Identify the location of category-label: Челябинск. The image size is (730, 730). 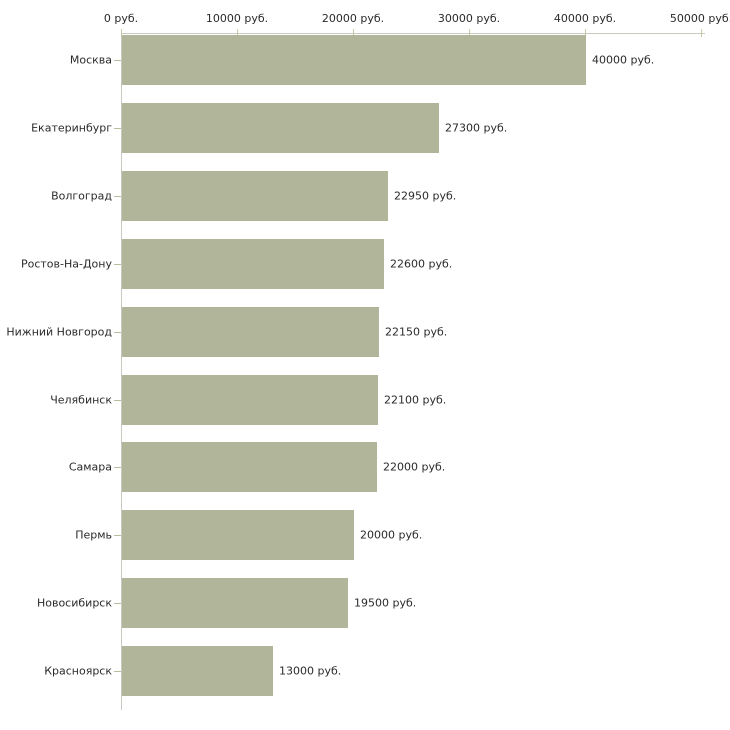
(81, 399).